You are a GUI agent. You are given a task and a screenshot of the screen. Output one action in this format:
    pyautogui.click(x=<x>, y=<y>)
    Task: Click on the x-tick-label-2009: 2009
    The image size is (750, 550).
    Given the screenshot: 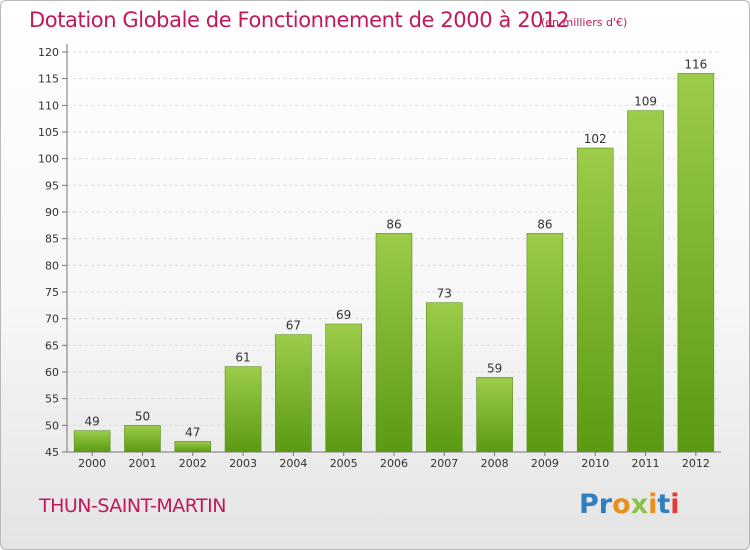 What is the action you would take?
    pyautogui.click(x=545, y=463)
    